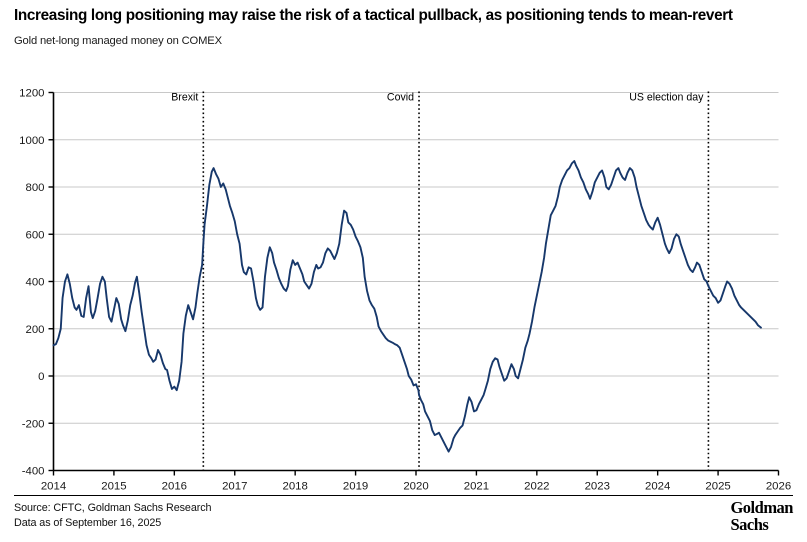 The image size is (807, 542). I want to click on footer-divider, so click(403, 495).